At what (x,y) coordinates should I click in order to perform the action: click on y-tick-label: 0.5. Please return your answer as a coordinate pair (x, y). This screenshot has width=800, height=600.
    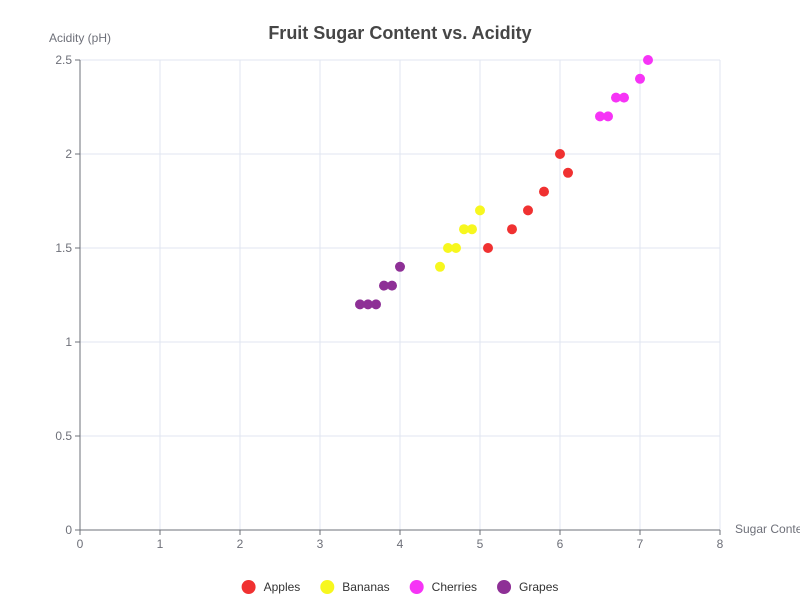
    Looking at the image, I should click on (63, 436).